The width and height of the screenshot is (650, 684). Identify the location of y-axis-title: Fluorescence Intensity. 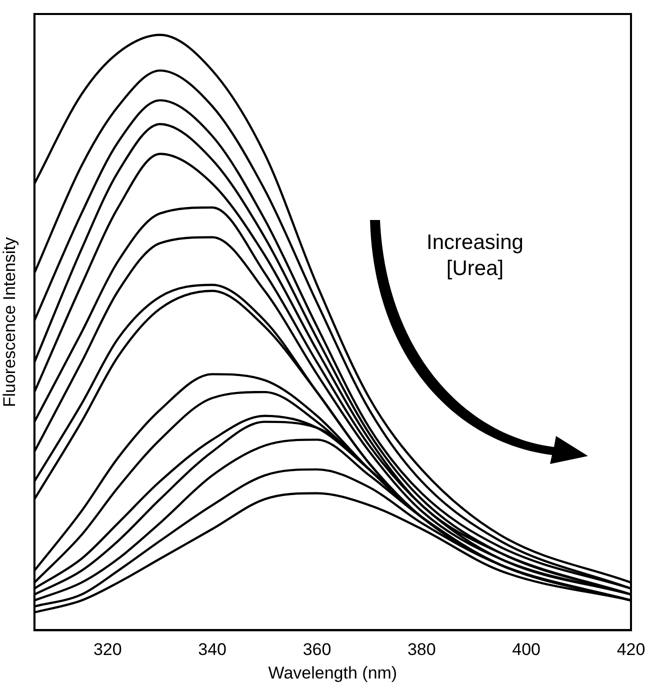
(9, 322).